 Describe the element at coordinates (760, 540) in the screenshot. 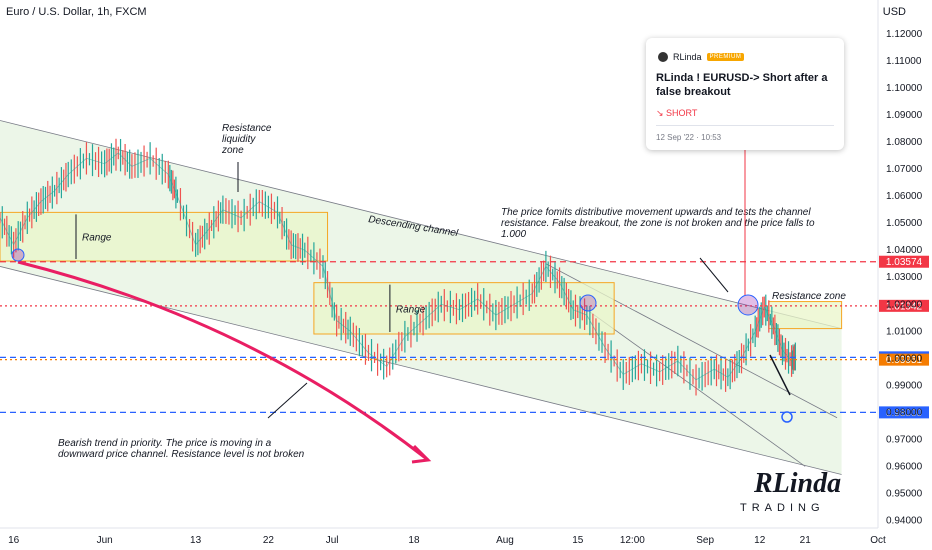

I see `x-tick-label: 12` at that location.